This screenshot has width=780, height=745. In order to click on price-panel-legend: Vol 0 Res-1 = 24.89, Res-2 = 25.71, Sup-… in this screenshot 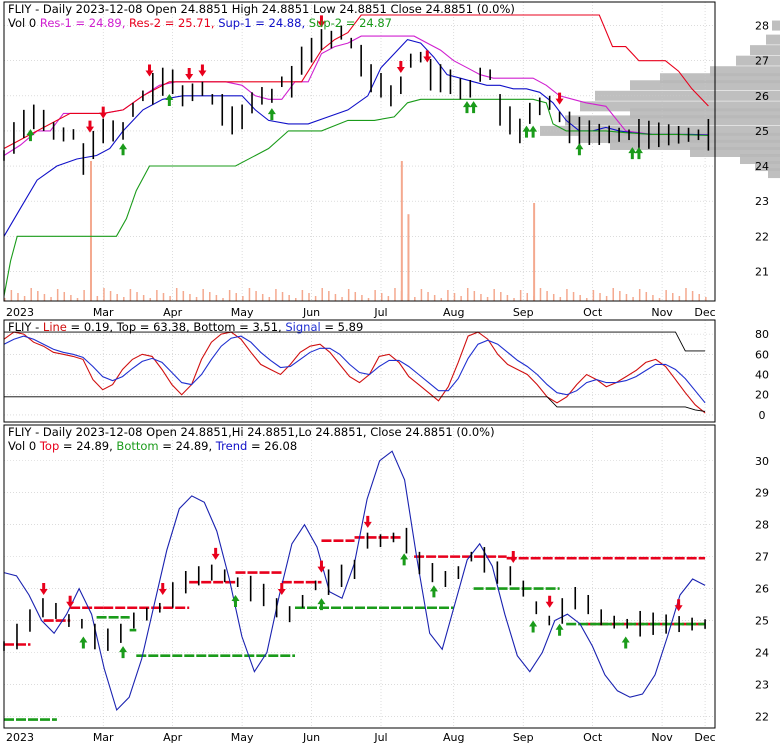, I will do `click(200, 23)`.